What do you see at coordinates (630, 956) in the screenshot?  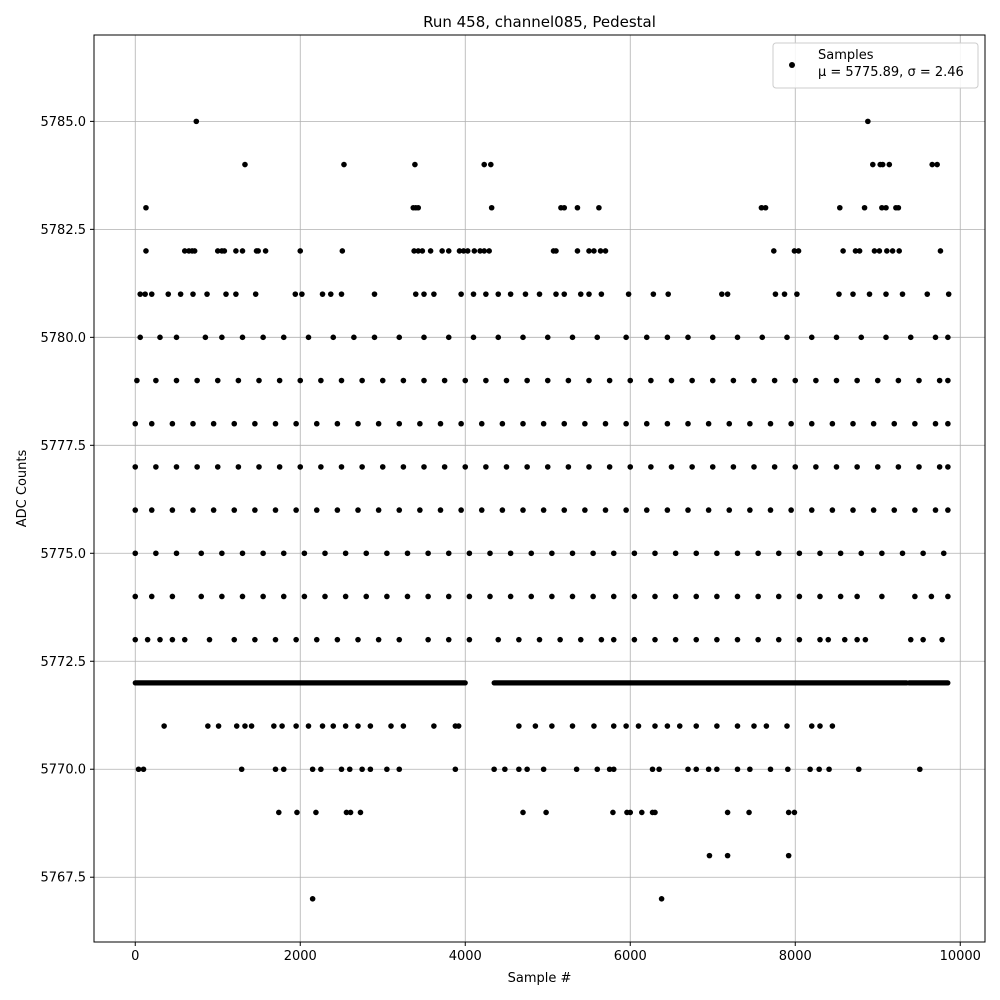 I see `x-tick-label: 6000` at bounding box center [630, 956].